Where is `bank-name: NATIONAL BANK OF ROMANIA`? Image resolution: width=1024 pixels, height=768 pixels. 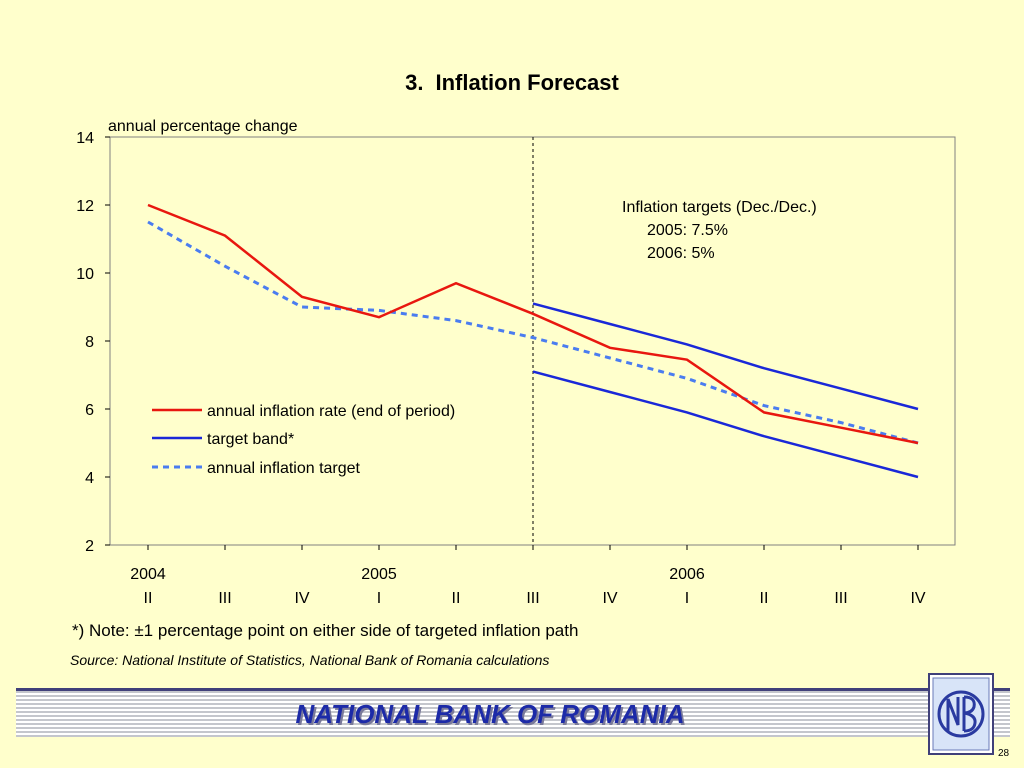
bank-name: NATIONAL BANK OF ROMANIA is located at coordinates (490, 714).